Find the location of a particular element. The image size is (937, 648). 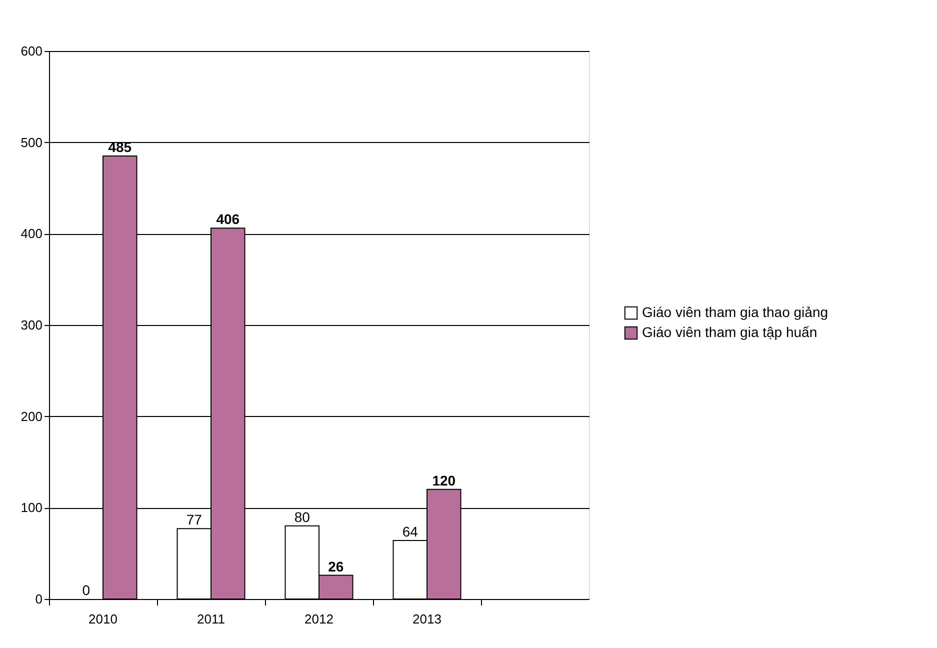

x-tick-label: 2010 is located at coordinates (103, 619).